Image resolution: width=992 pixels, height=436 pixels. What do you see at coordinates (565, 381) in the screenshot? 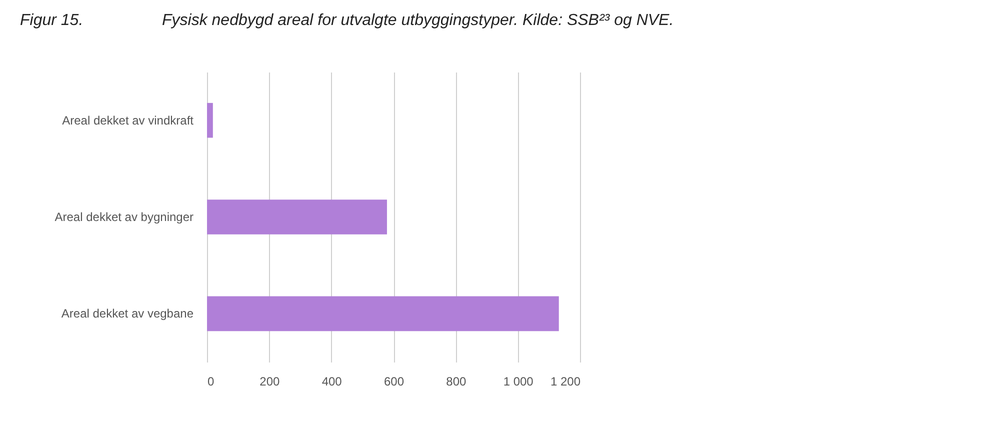
I see `x-tick-label: 1 200` at bounding box center [565, 381].